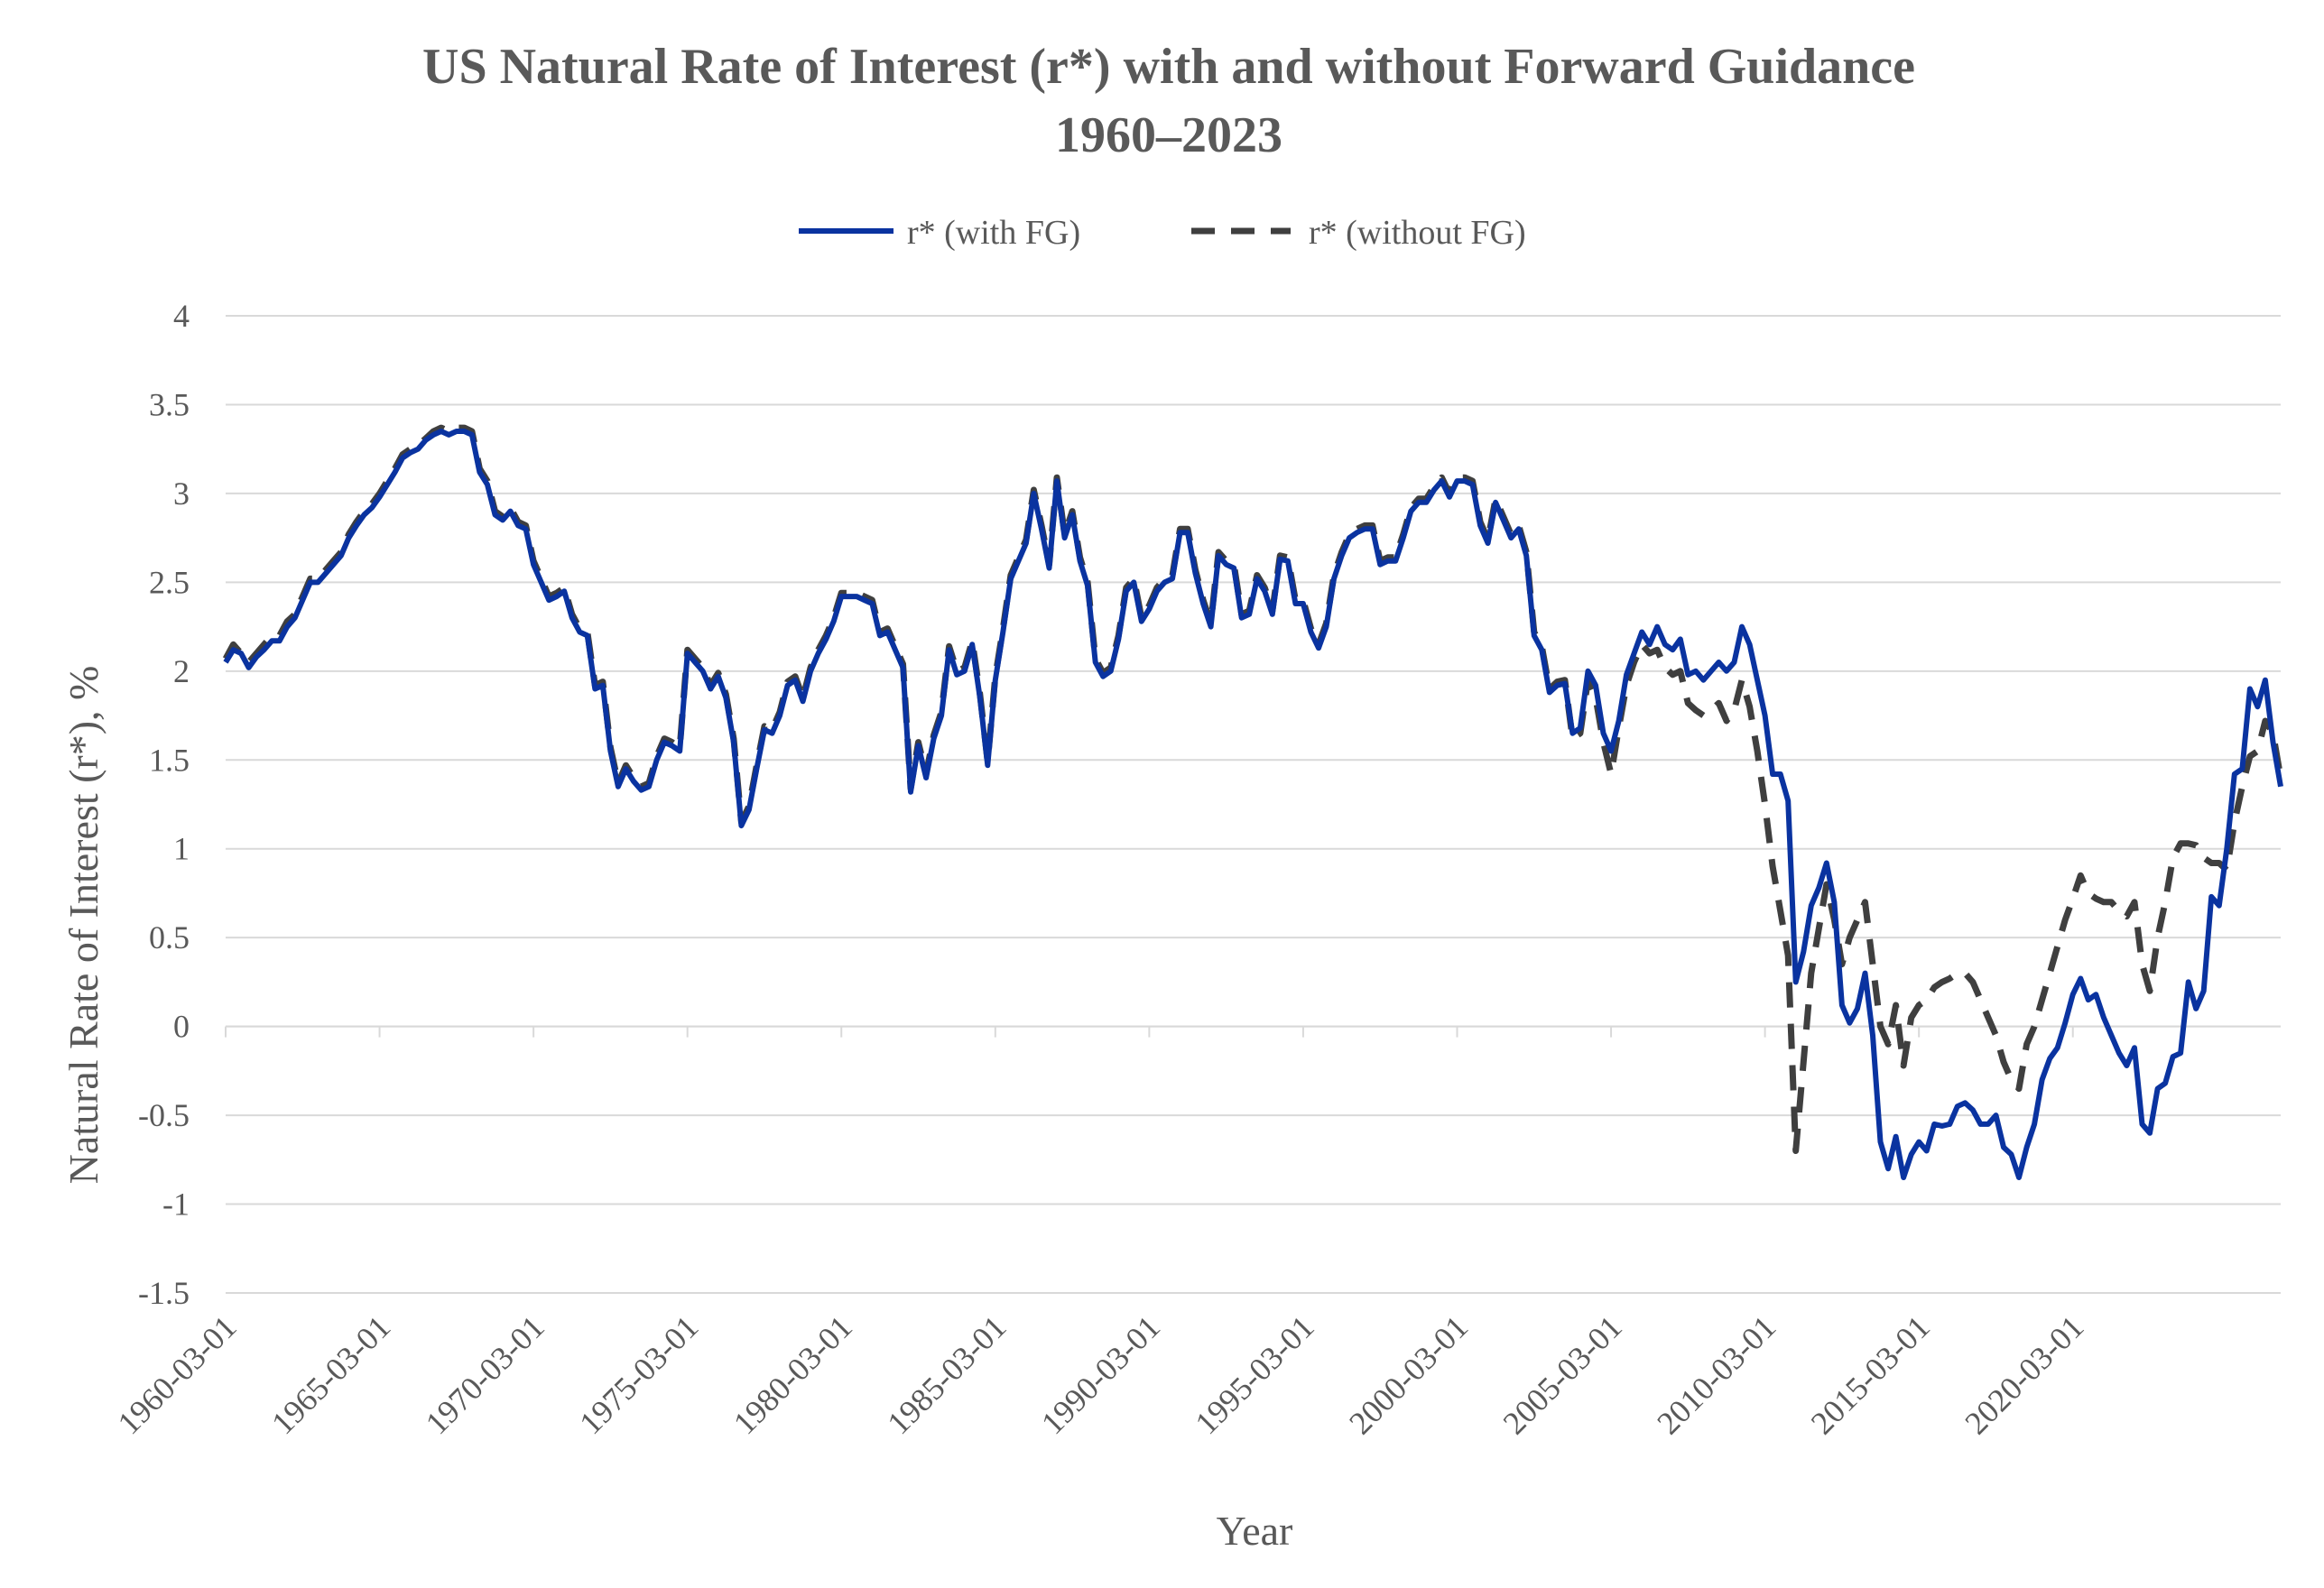  Describe the element at coordinates (170, 404) in the screenshot. I see `y-tick-label: 3.5` at that location.